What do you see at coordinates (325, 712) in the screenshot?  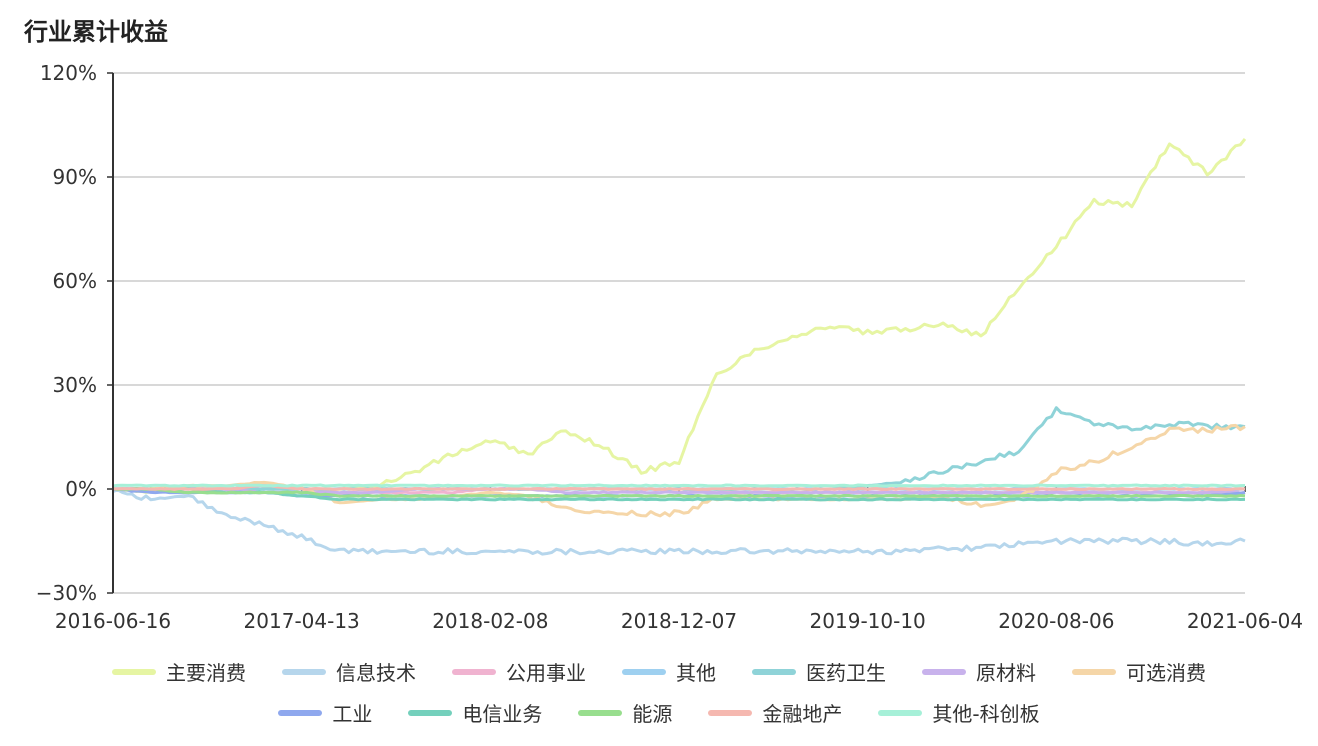 I see `legend-item: 工业` at bounding box center [325, 712].